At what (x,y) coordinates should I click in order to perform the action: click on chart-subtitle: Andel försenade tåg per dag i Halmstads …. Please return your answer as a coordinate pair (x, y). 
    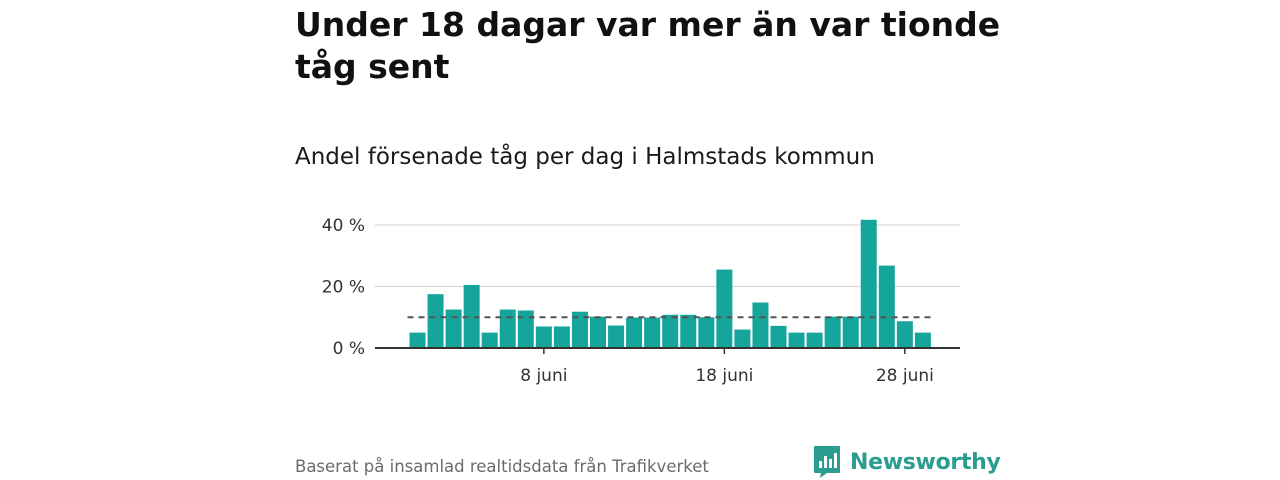
    Looking at the image, I should click on (585, 157).